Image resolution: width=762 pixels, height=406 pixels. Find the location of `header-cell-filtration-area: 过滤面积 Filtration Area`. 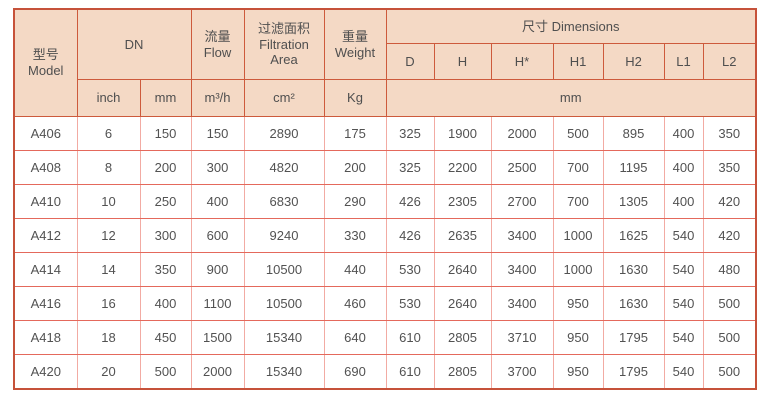

header-cell-filtration-area: 过滤面积 Filtration Area is located at coordinates (284, 44).